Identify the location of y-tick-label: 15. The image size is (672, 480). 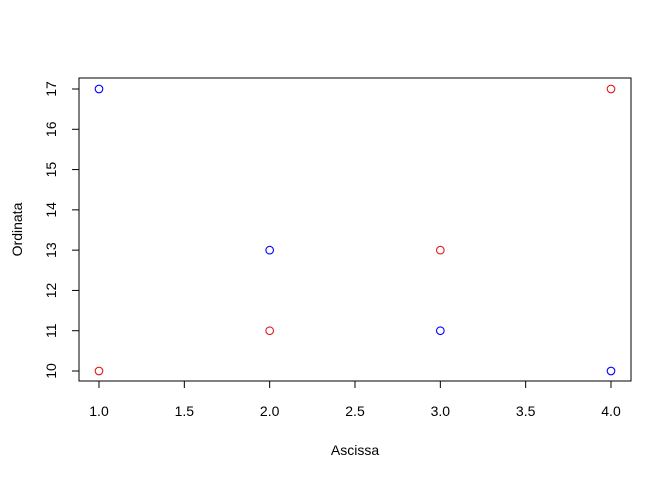
(51, 170).